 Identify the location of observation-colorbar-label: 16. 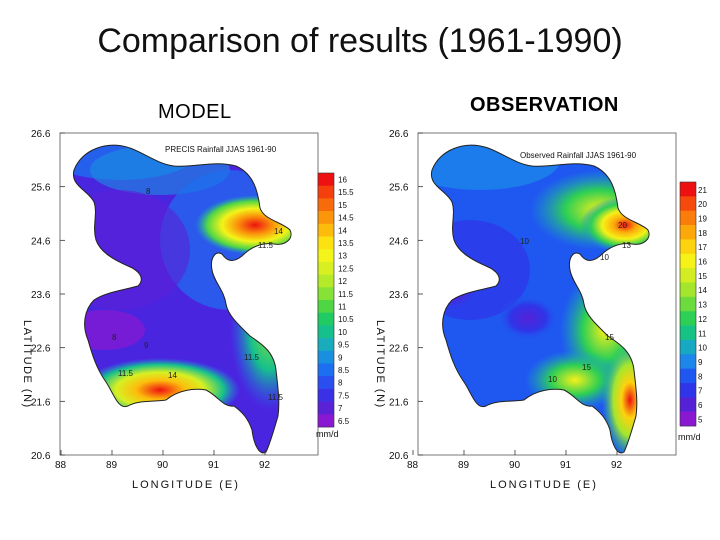
(702, 262).